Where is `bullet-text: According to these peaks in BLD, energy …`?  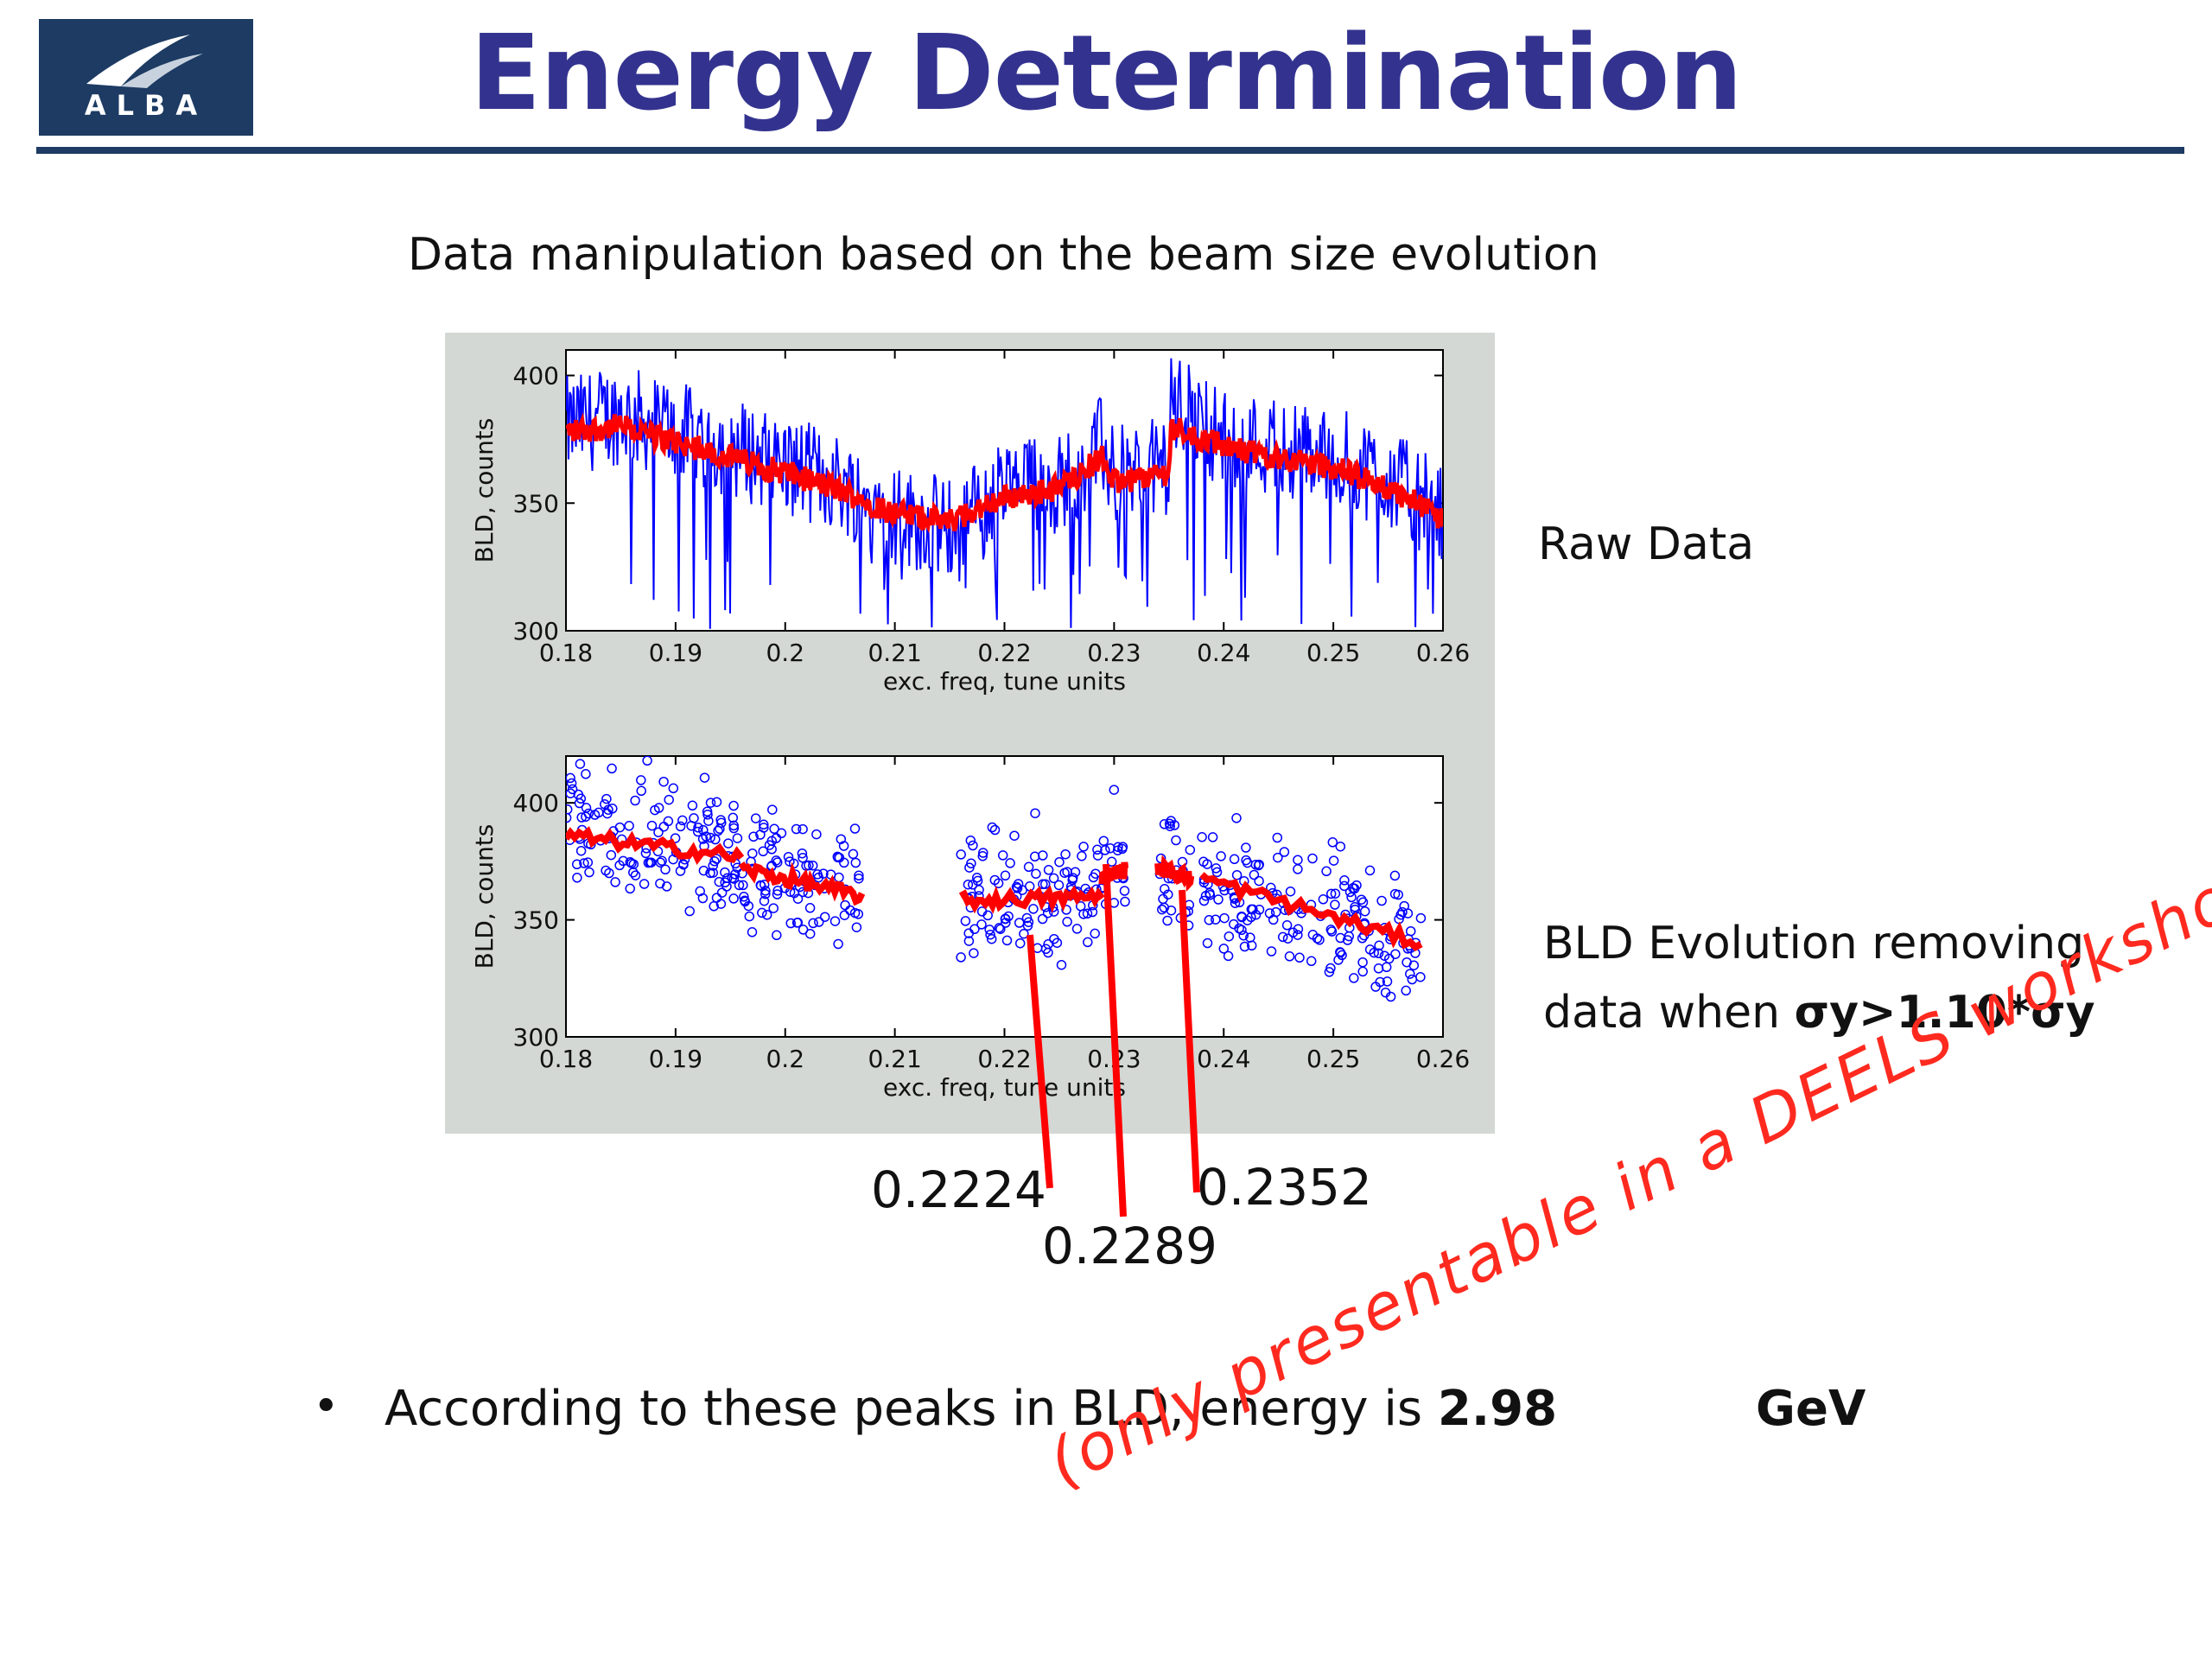 bullet-text: According to these peaks in BLD, energy … is located at coordinates (1125, 1409).